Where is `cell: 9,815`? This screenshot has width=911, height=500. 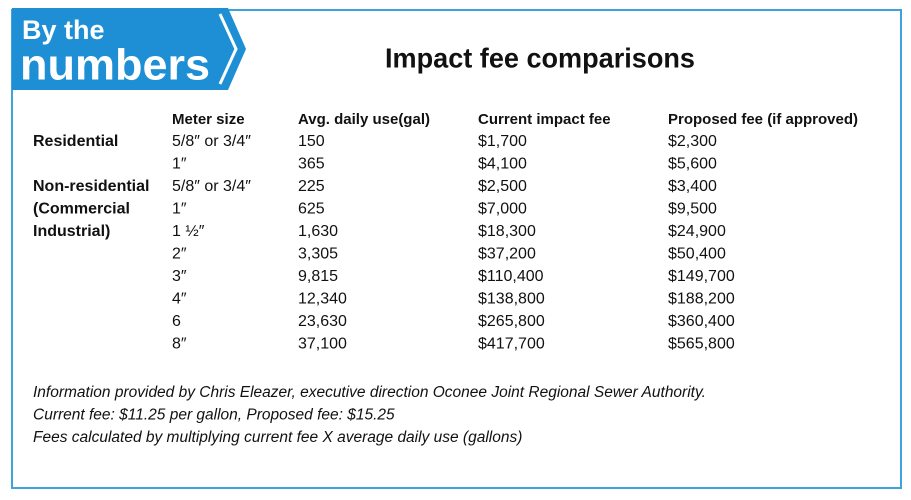
cell: 9,815 is located at coordinates (318, 276).